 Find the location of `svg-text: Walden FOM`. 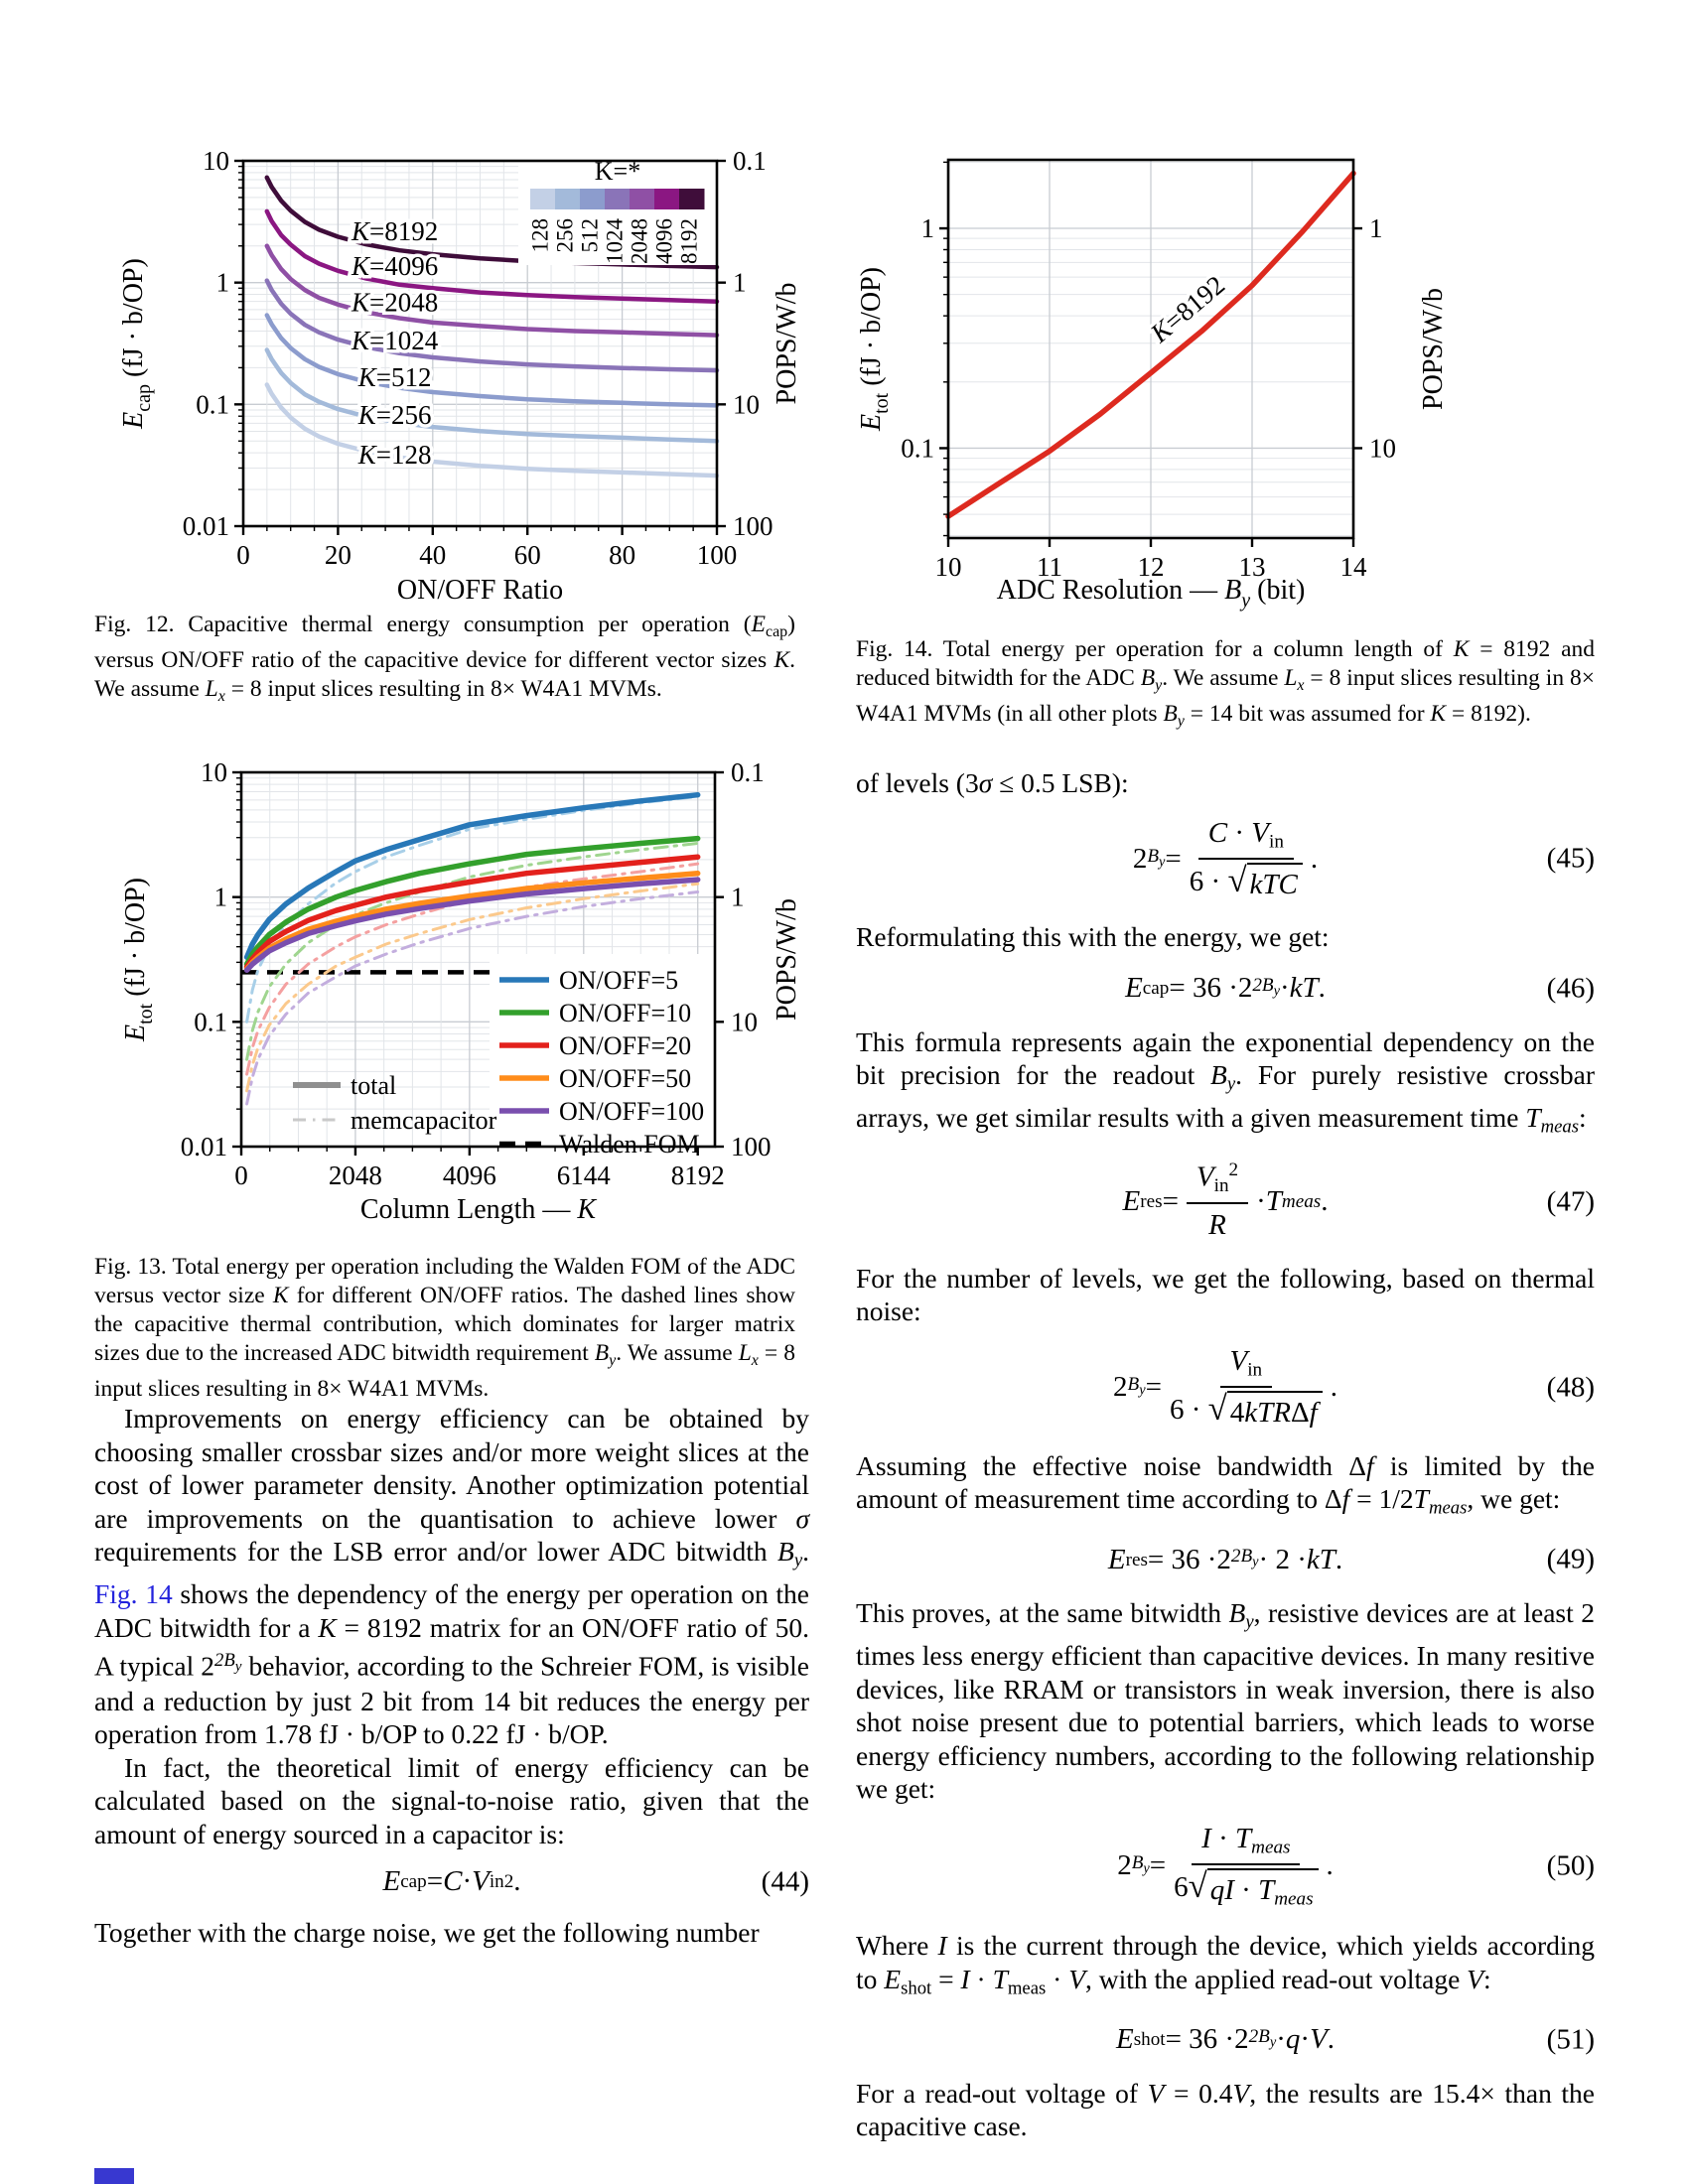

svg-text: Walden FOM is located at coordinates (629, 1144).